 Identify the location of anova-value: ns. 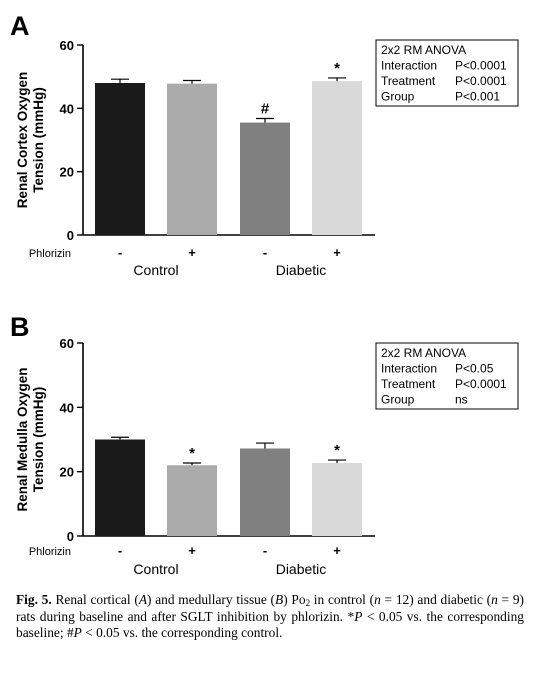
(461, 400).